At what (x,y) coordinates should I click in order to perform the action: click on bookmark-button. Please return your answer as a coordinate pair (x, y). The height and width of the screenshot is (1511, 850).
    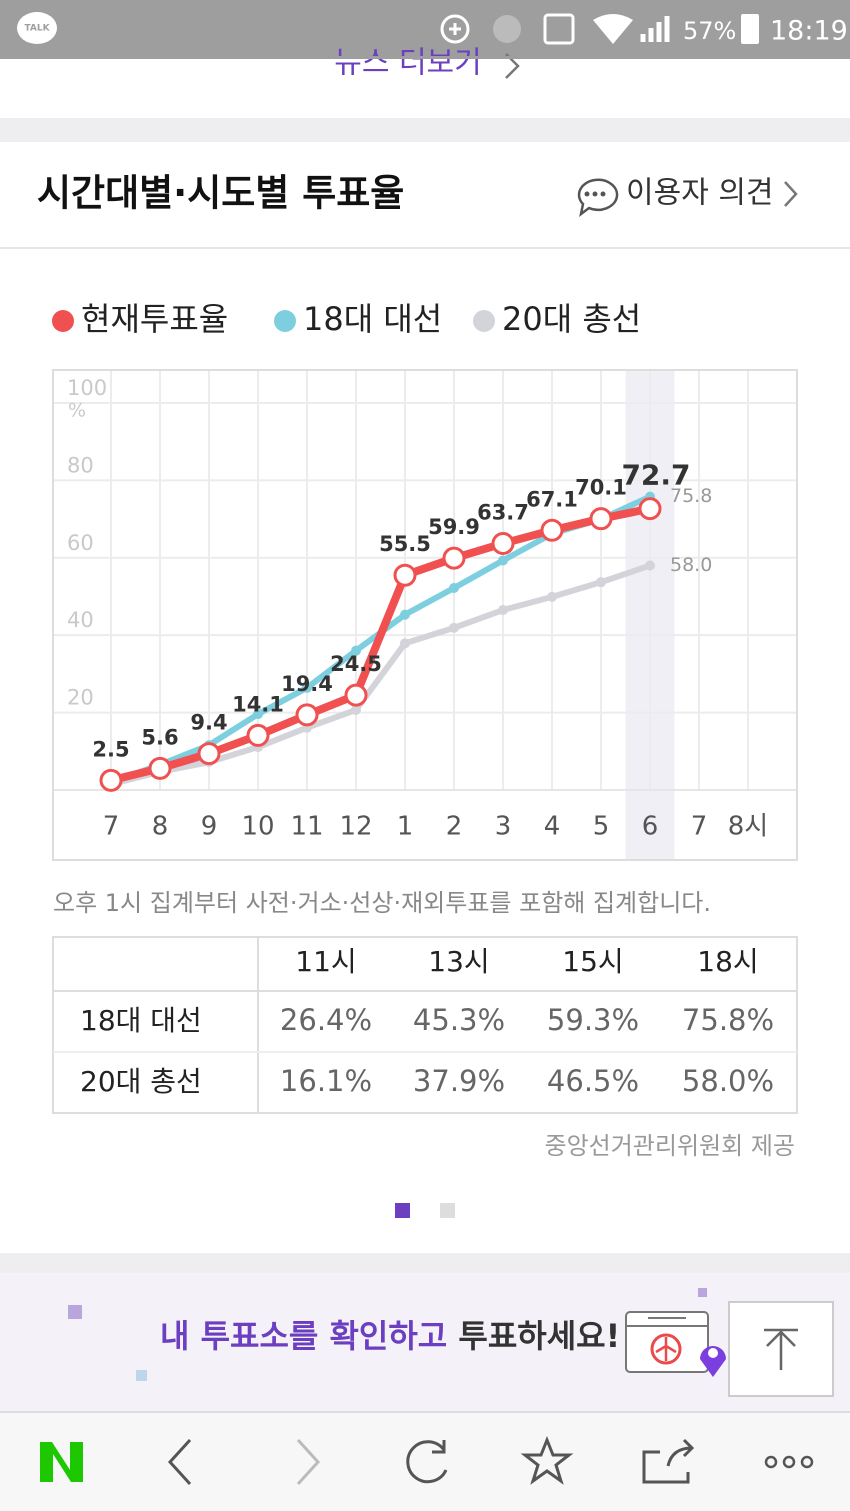
    Looking at the image, I should click on (547, 1460).